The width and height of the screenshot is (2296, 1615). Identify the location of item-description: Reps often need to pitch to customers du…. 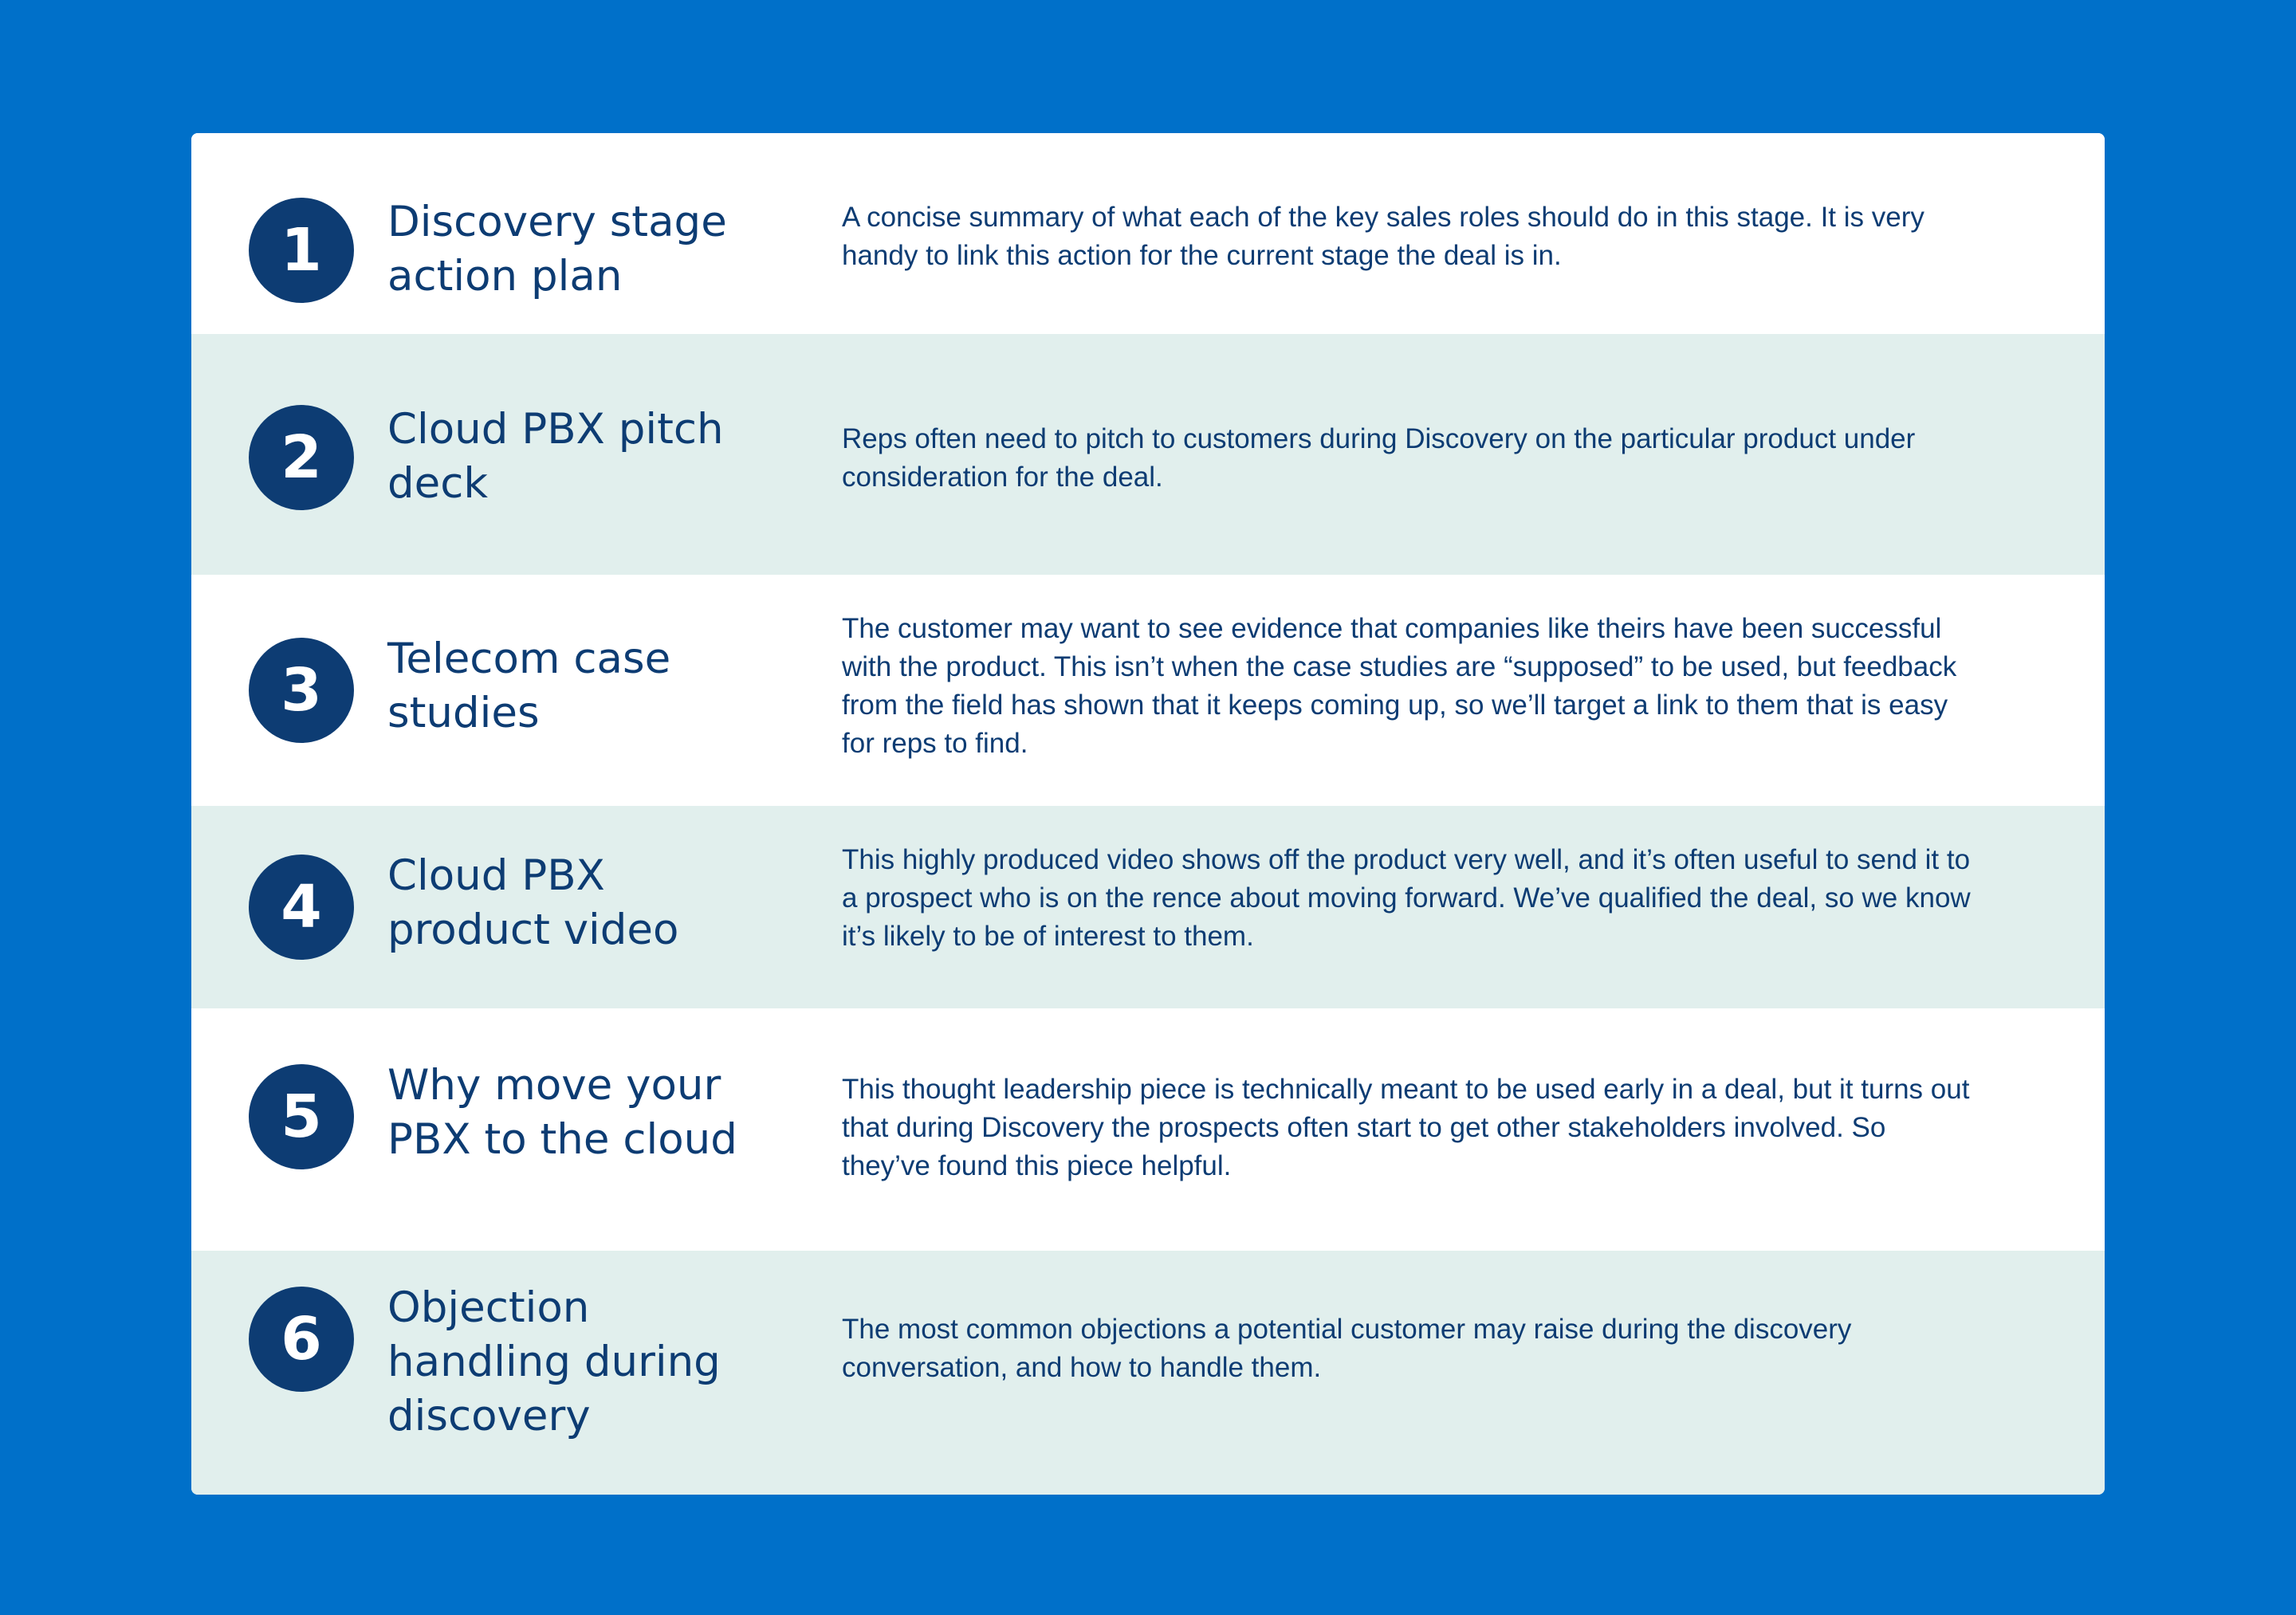
(1379, 458).